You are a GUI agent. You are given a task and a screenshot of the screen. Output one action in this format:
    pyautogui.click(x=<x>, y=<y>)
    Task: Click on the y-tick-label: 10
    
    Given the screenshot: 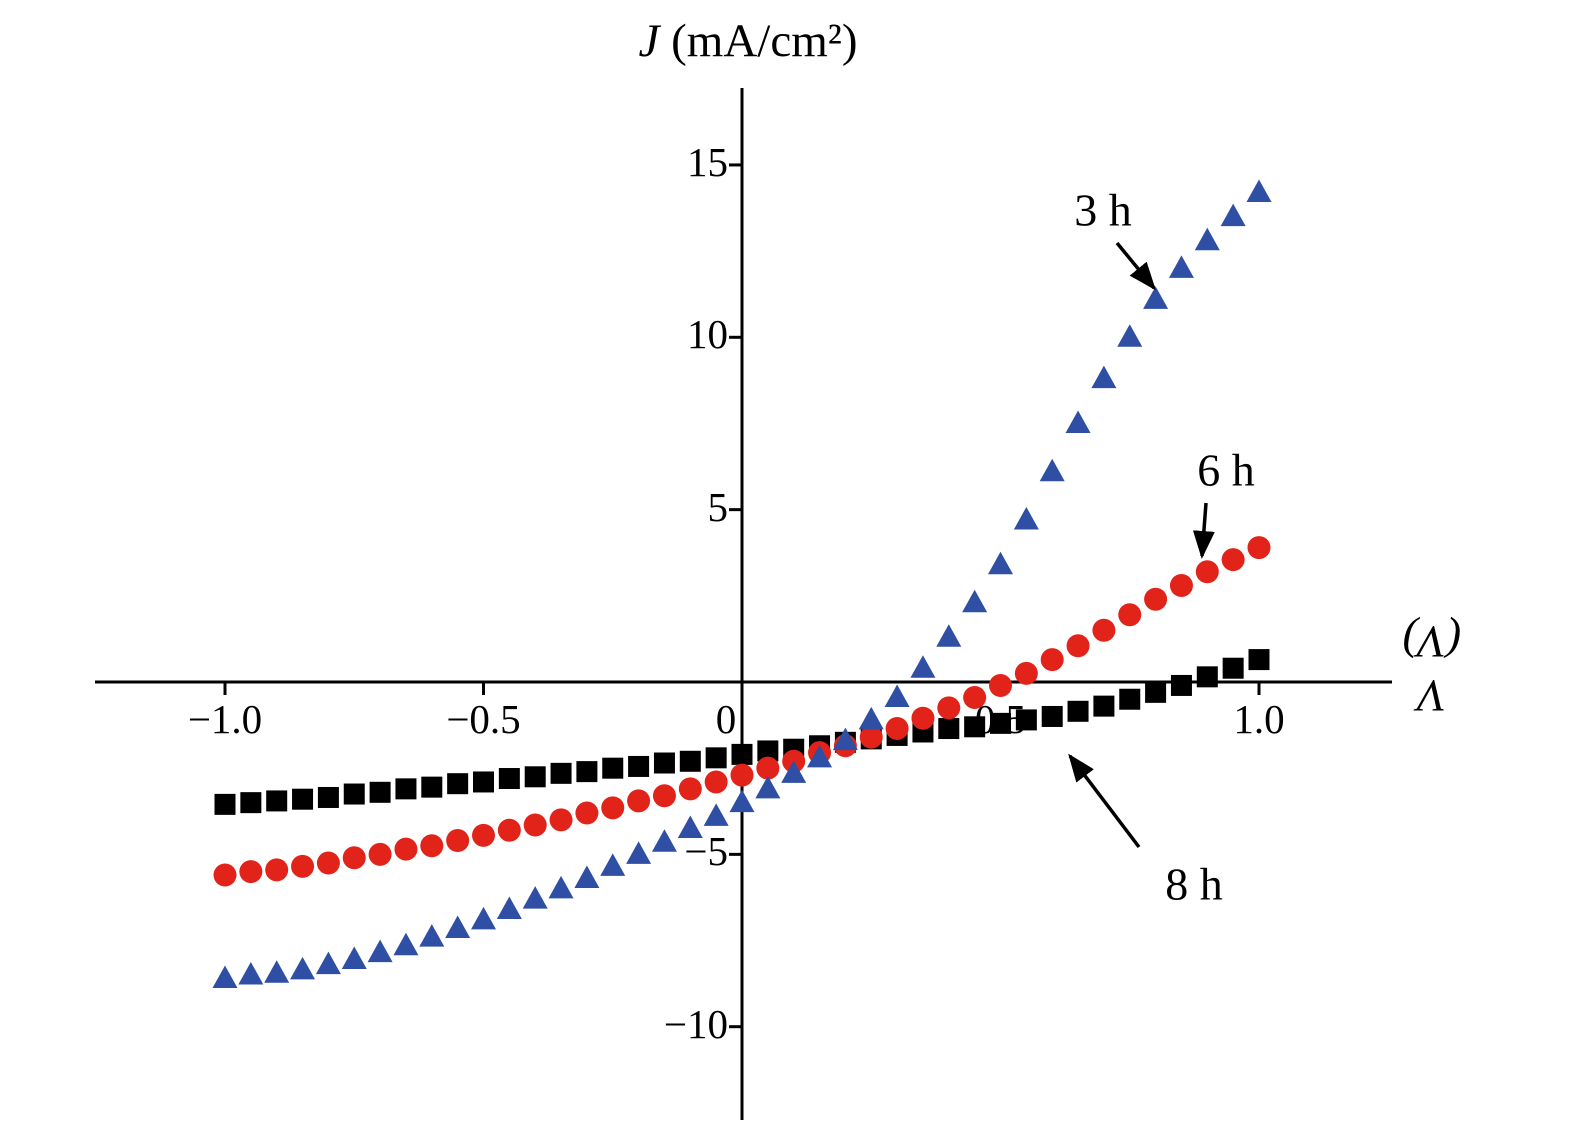 What is the action you would take?
    pyautogui.click(x=707, y=334)
    